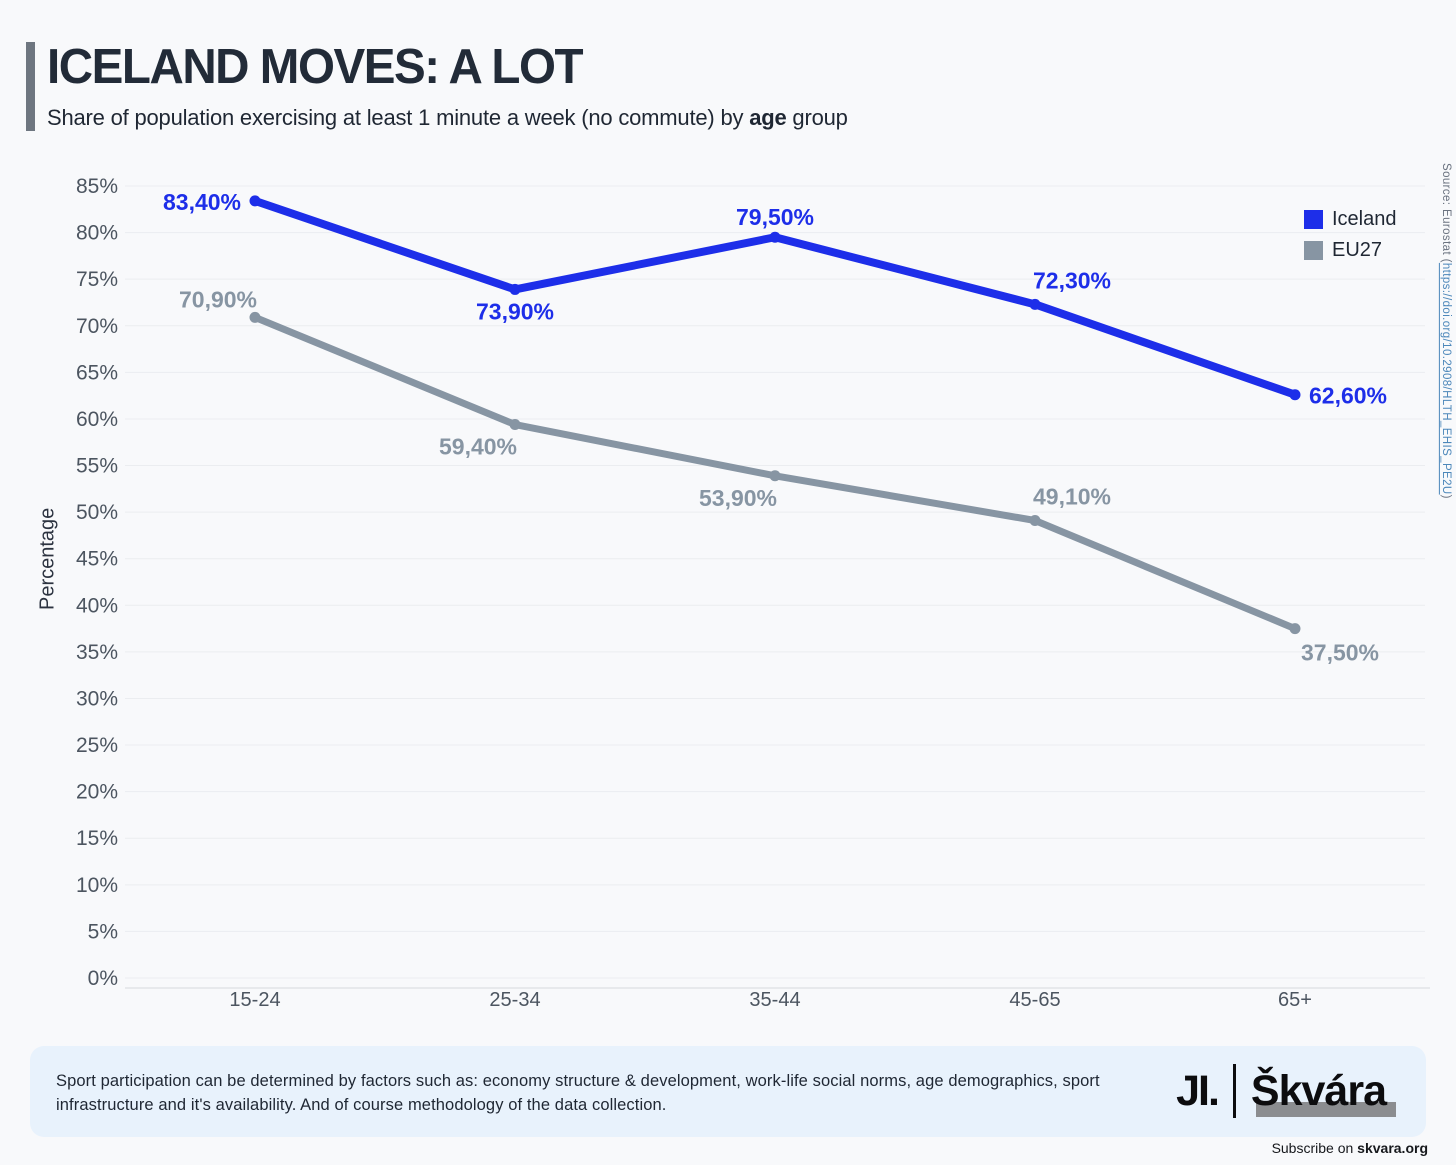 This screenshot has height=1165, width=1456. I want to click on subscribe-prefix: Subscribe on, so click(1314, 1148).